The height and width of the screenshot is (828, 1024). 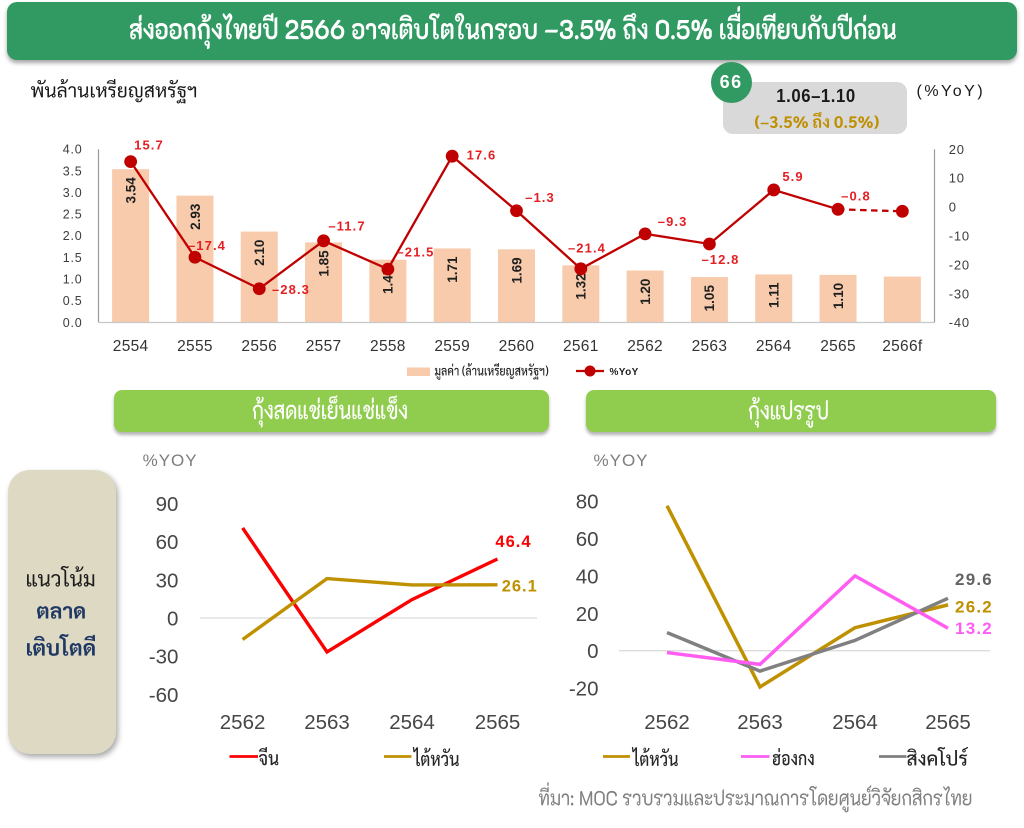 What do you see at coordinates (195, 216) in the screenshot?
I see `svg-text: 2.93` at bounding box center [195, 216].